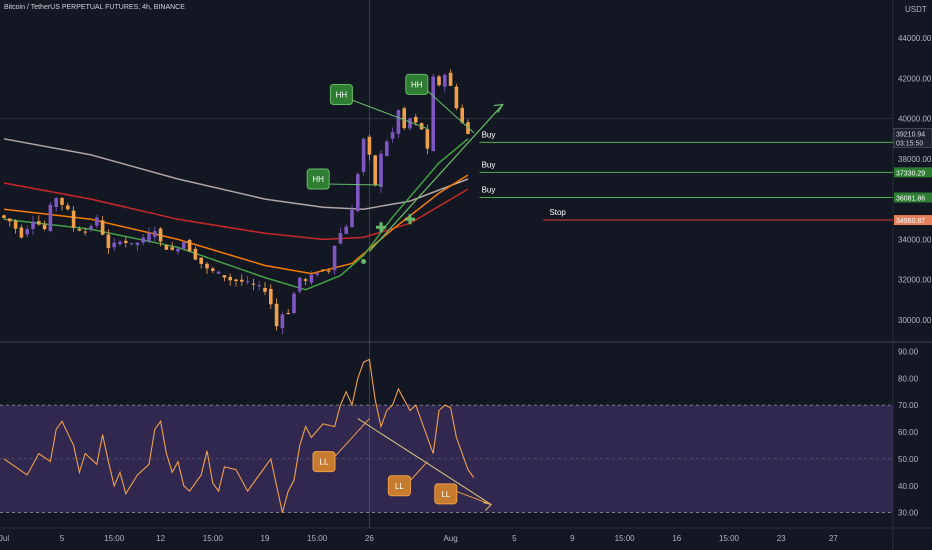 This screenshot has height=550, width=932. What do you see at coordinates (915, 78) in the screenshot?
I see `price-tick-label: 42000.00` at bounding box center [915, 78].